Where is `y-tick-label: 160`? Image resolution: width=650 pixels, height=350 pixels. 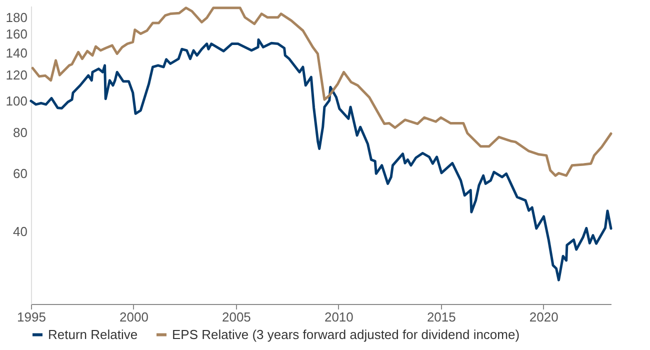
y-tick-label: 160 is located at coordinates (17, 34).